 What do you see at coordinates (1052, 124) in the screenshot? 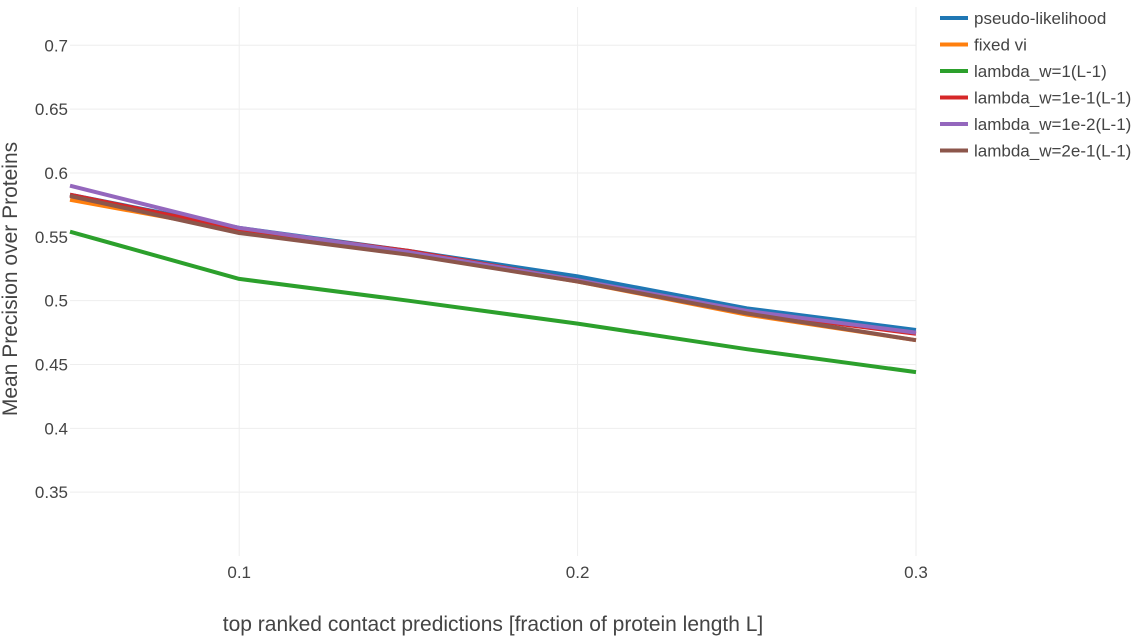
I see `legend-label: lambda_w=1e-2(L-1)` at bounding box center [1052, 124].